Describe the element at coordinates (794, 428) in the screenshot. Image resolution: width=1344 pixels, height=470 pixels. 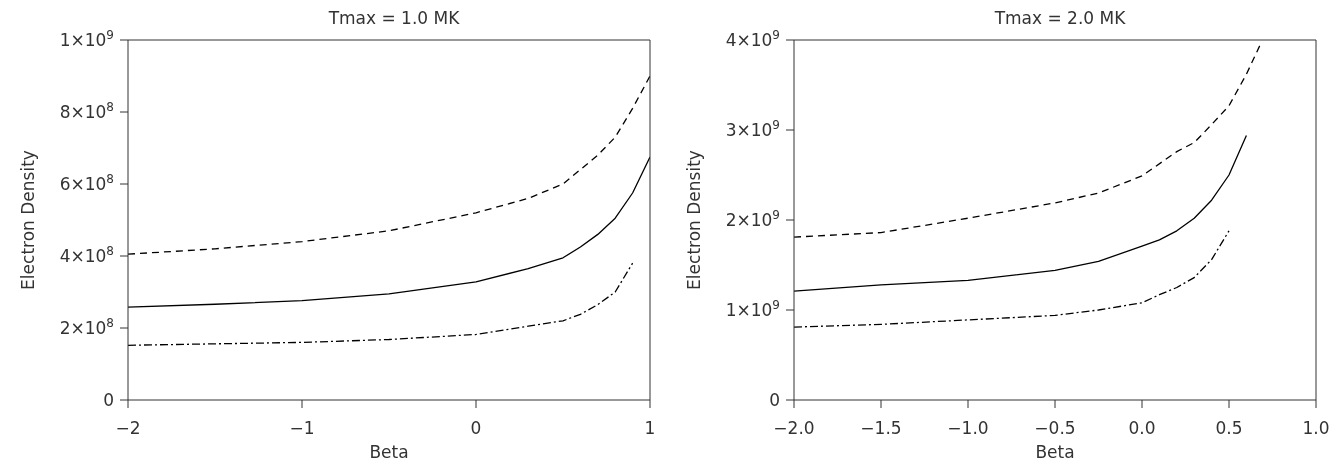
I see `x-tick-label: −2.0` at that location.